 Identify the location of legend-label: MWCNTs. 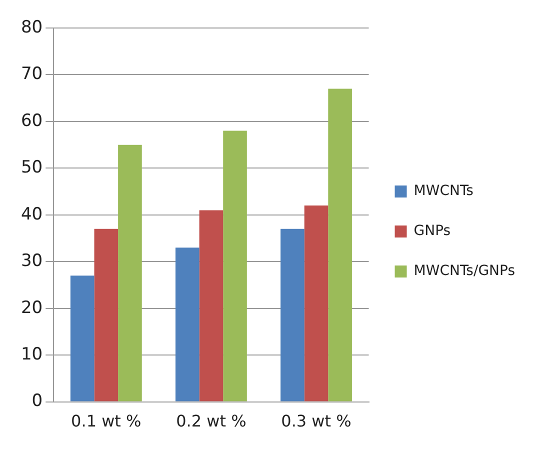
(444, 191).